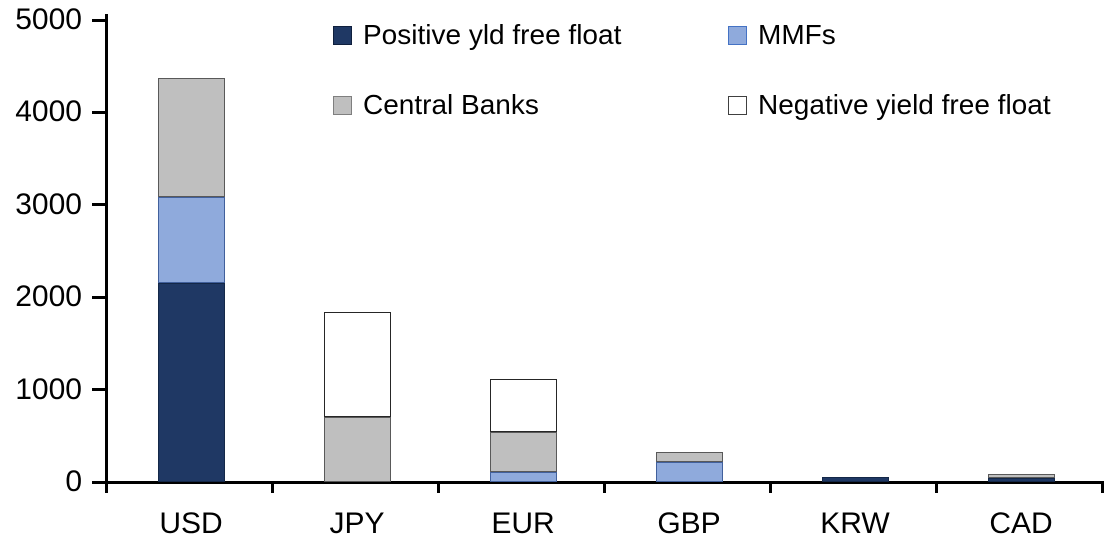  Describe the element at coordinates (689, 523) in the screenshot. I see `x-axis-category-label: GBP` at that location.